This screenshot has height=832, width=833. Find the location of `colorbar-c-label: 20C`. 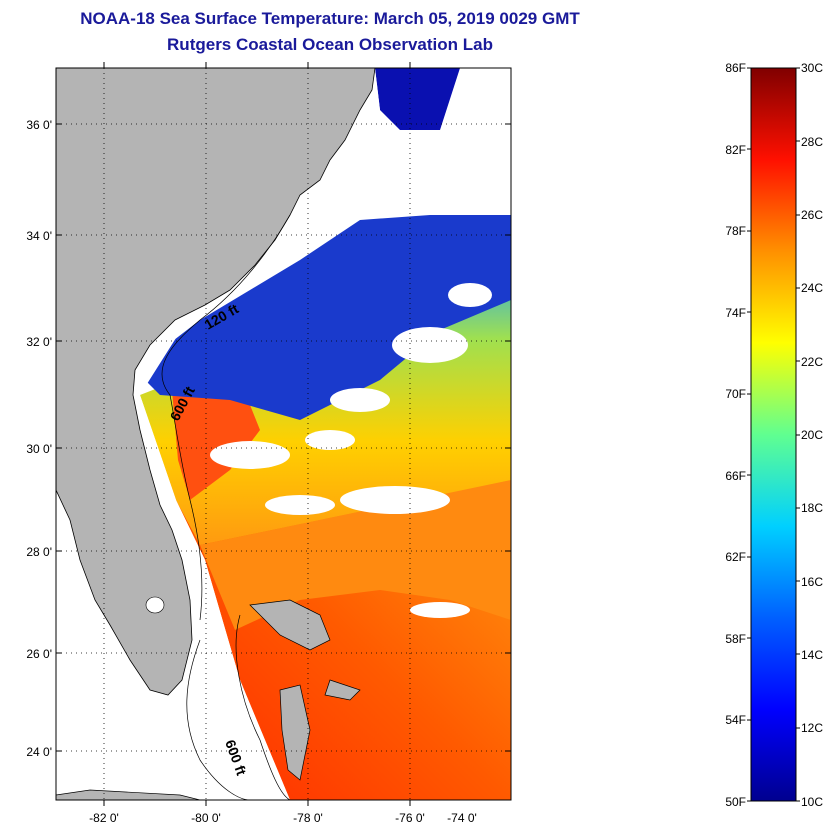

colorbar-c-label: 20C is located at coordinates (812, 435).